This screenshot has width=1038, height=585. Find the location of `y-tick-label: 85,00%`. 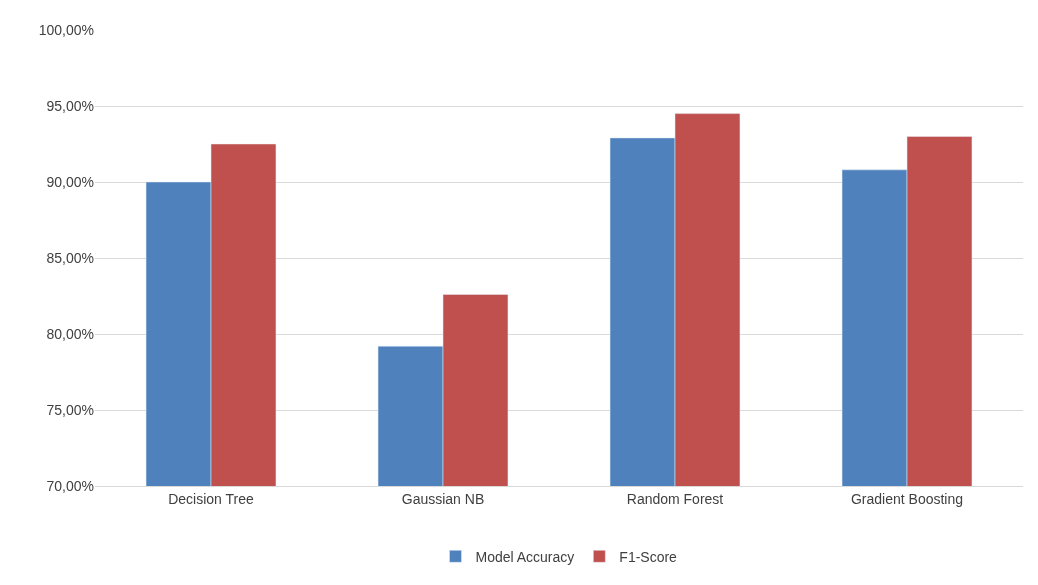

y-tick-label: 85,00% is located at coordinates (70, 257).